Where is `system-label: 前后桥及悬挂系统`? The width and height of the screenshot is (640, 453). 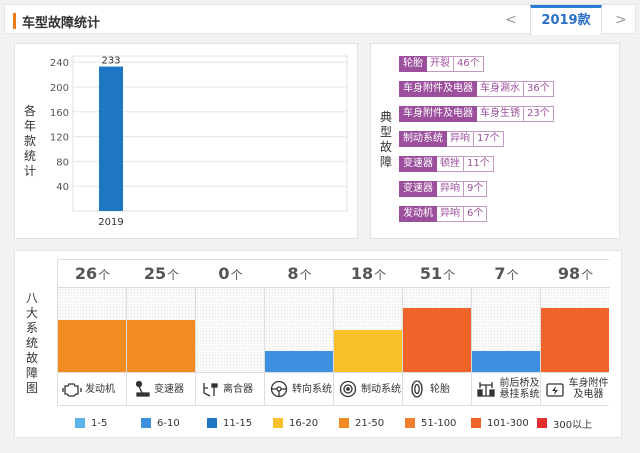
system-label: 前后桥及悬挂系统 is located at coordinates (506, 388).